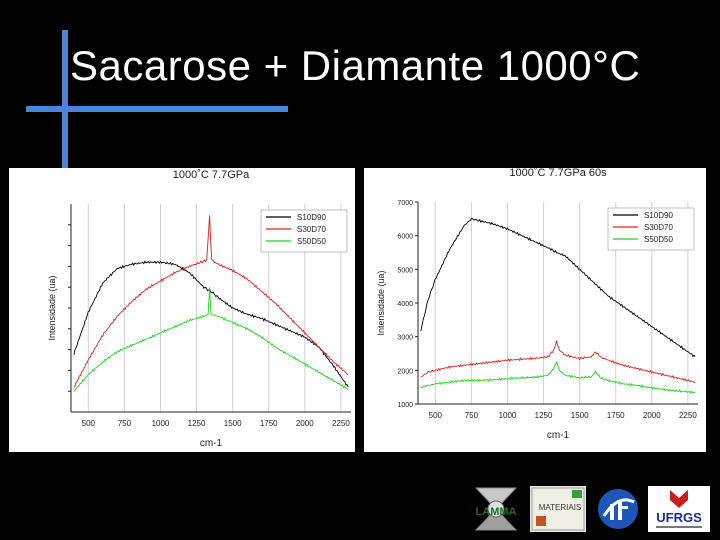 The width and height of the screenshot is (720, 540). Describe the element at coordinates (405, 270) in the screenshot. I see `y-tick-label: 5000` at that location.